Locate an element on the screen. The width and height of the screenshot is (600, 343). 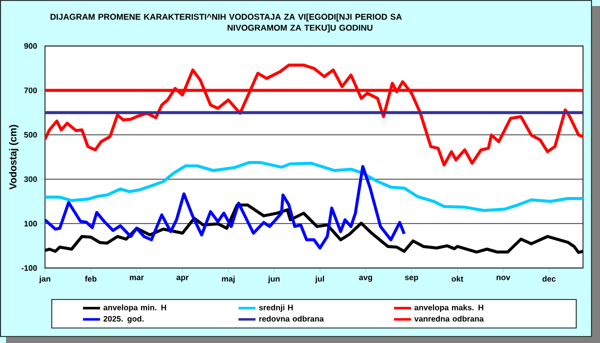
y-axis-title: Vodostaj (cm) is located at coordinates (13, 157).